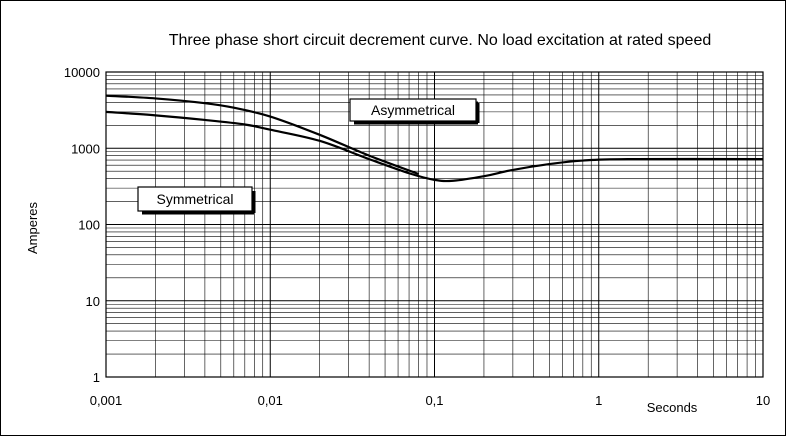 This screenshot has height=436, width=786. I want to click on x-tick-label: 0,001, so click(106, 400).